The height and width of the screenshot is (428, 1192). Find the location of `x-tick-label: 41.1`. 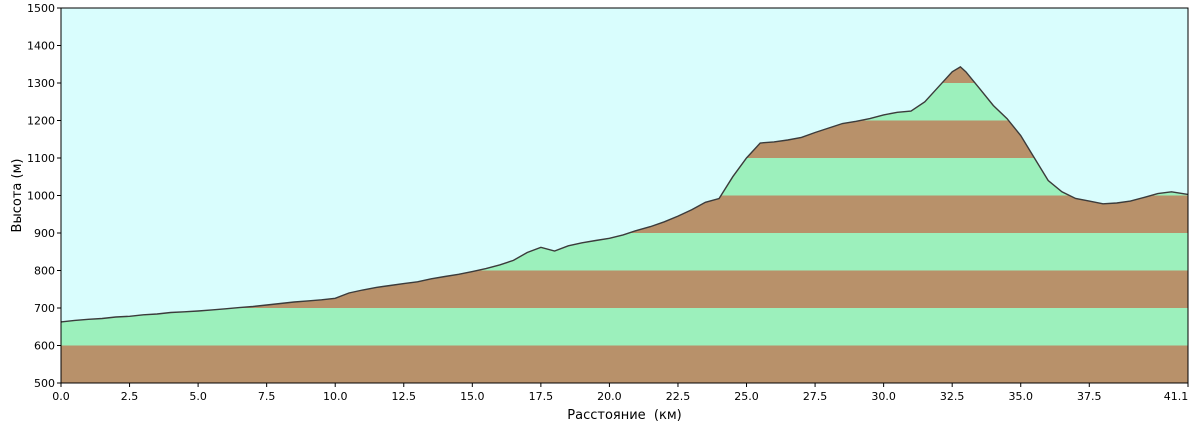

x-tick-label: 41.1 is located at coordinates (1176, 396).